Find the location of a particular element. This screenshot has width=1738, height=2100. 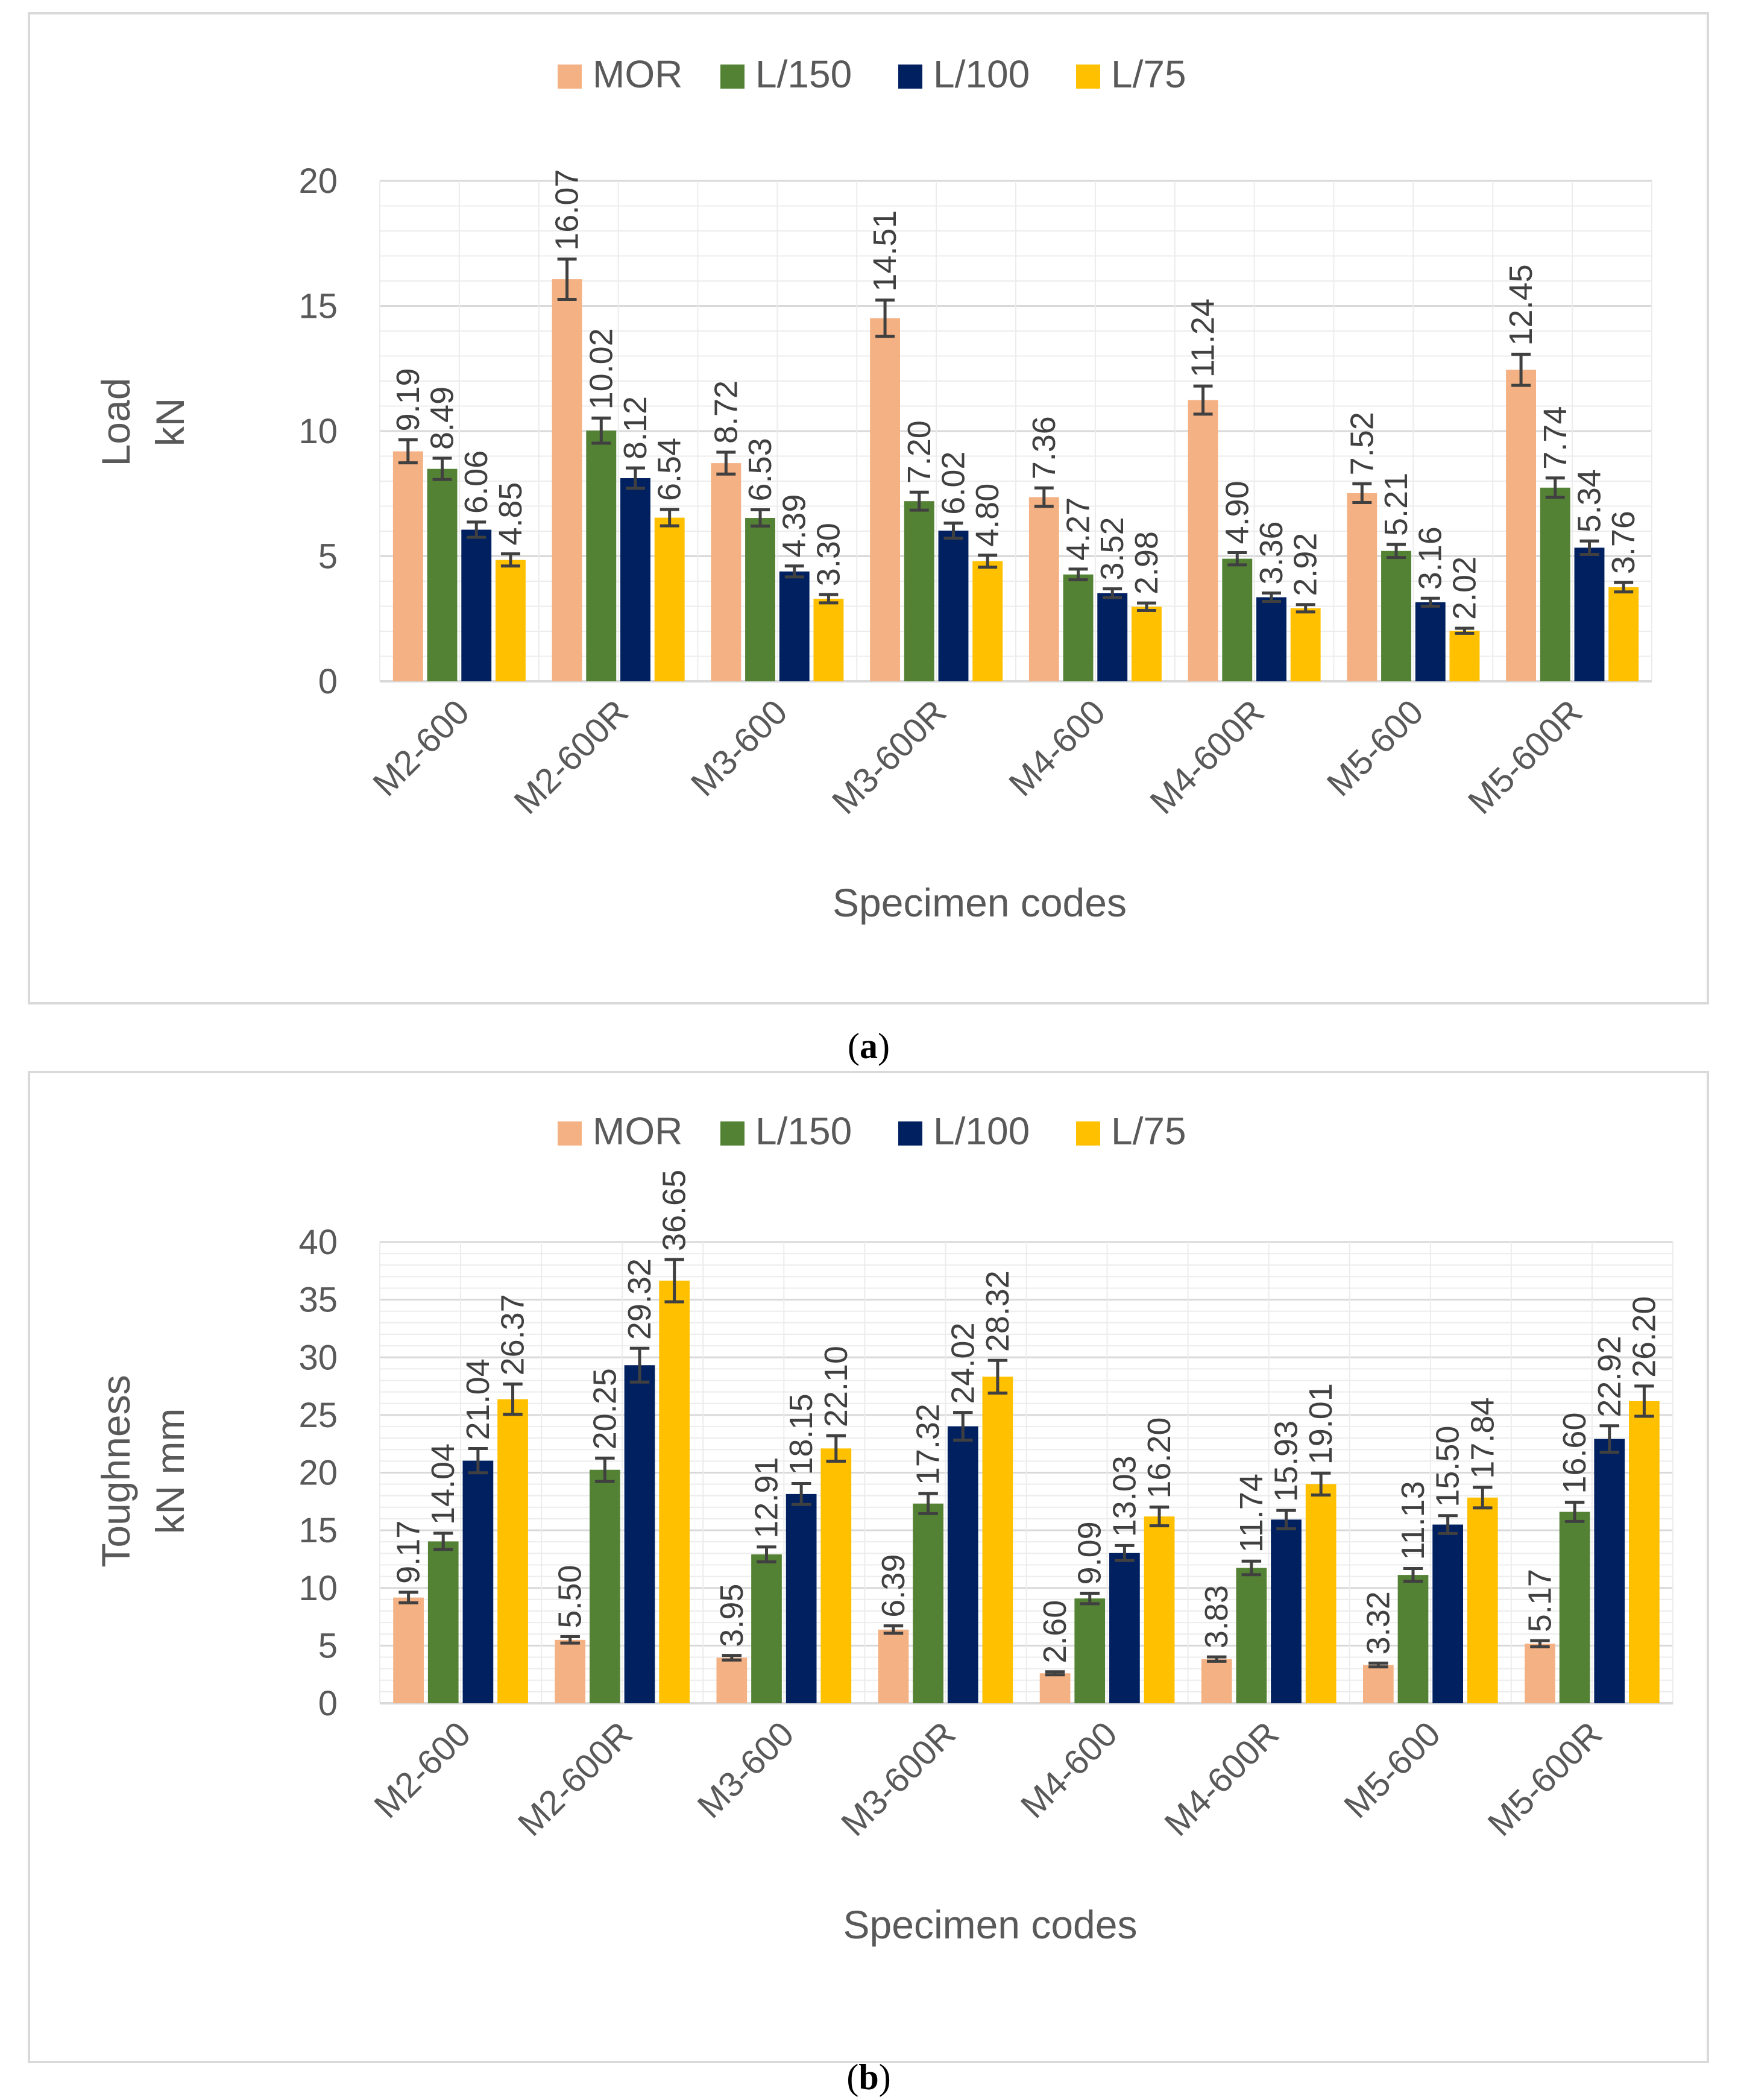

bar-mor-m5-600r is located at coordinates (1521, 525).